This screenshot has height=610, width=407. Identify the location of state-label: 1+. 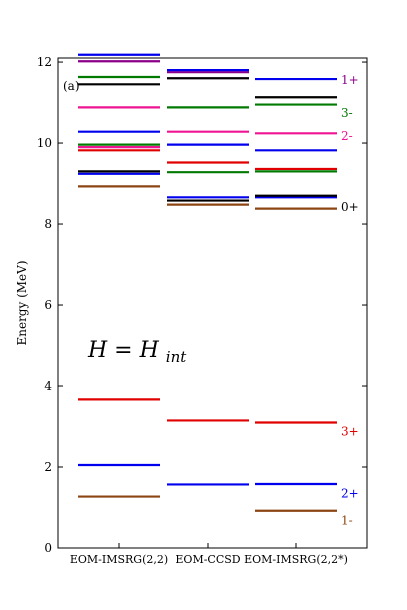
(350, 80).